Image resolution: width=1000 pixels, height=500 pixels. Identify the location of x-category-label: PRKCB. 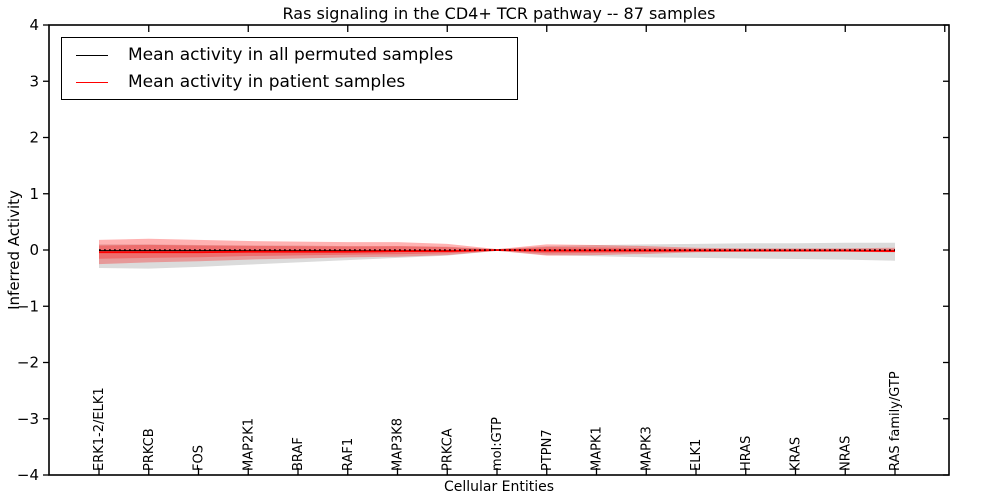
(149, 449).